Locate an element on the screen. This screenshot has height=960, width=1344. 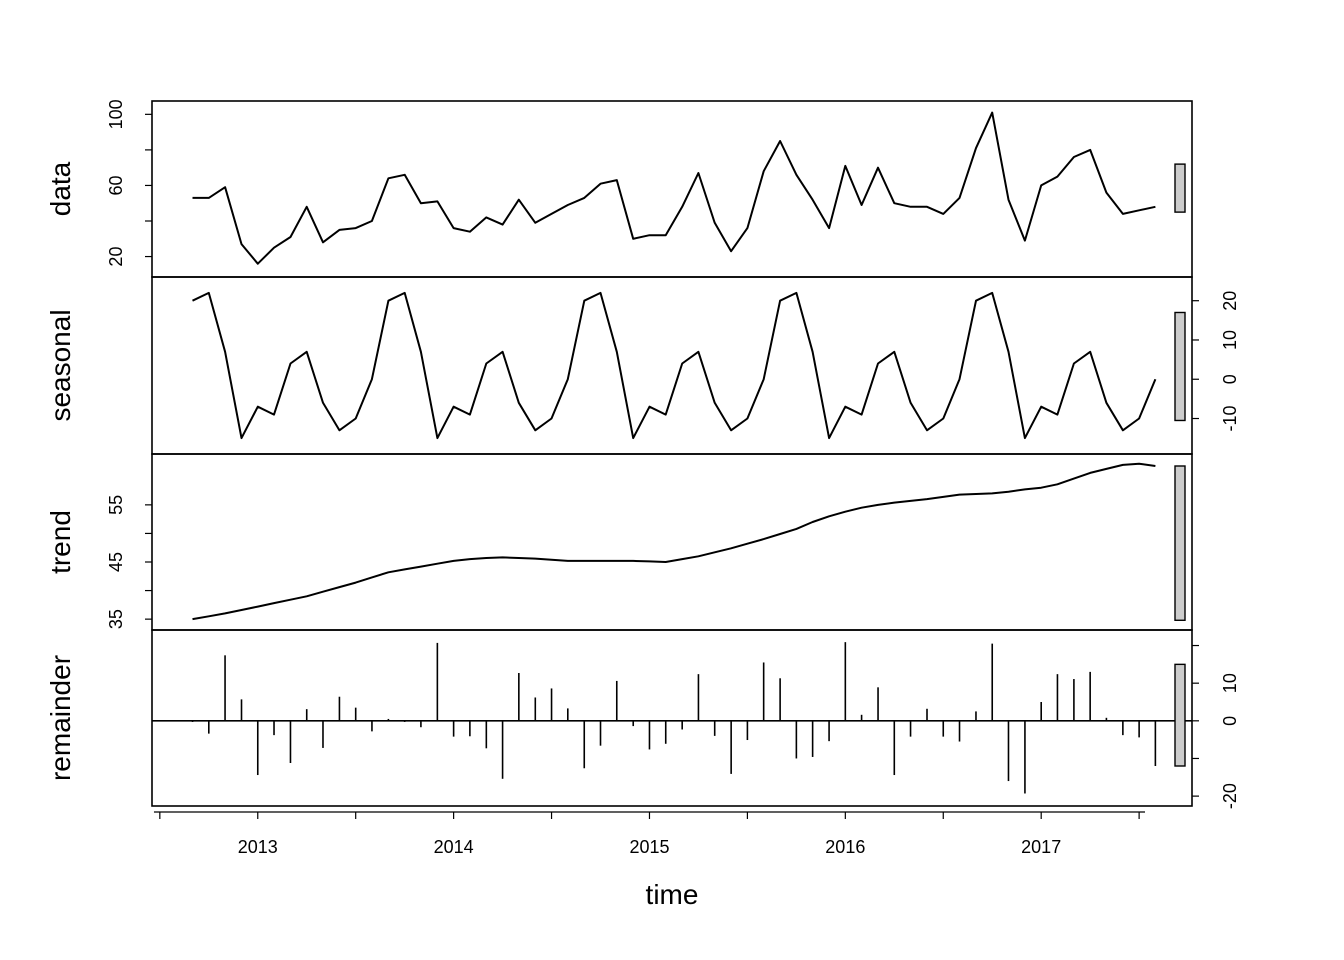
data-y-tick-label: 60 is located at coordinates (116, 185).